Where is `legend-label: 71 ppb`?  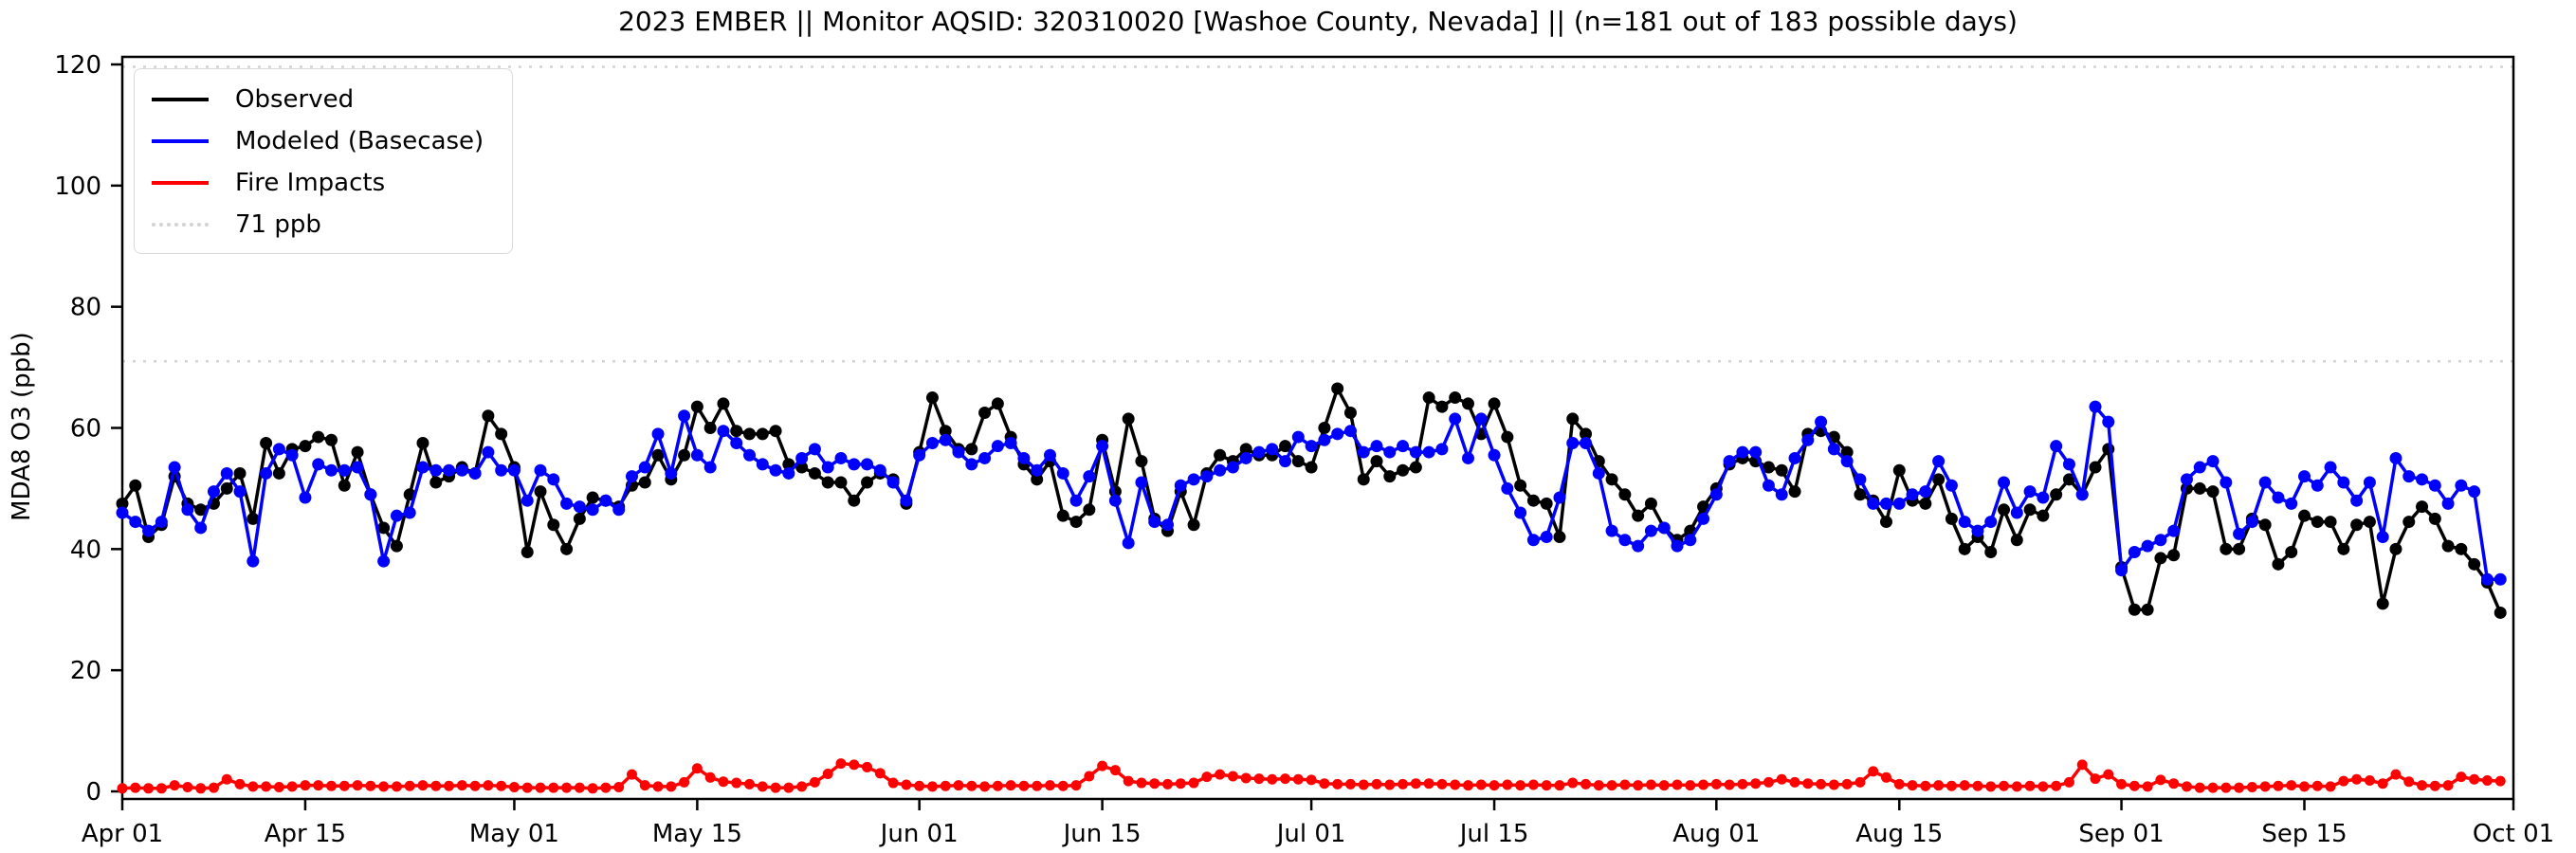 legend-label: 71 ppb is located at coordinates (278, 224).